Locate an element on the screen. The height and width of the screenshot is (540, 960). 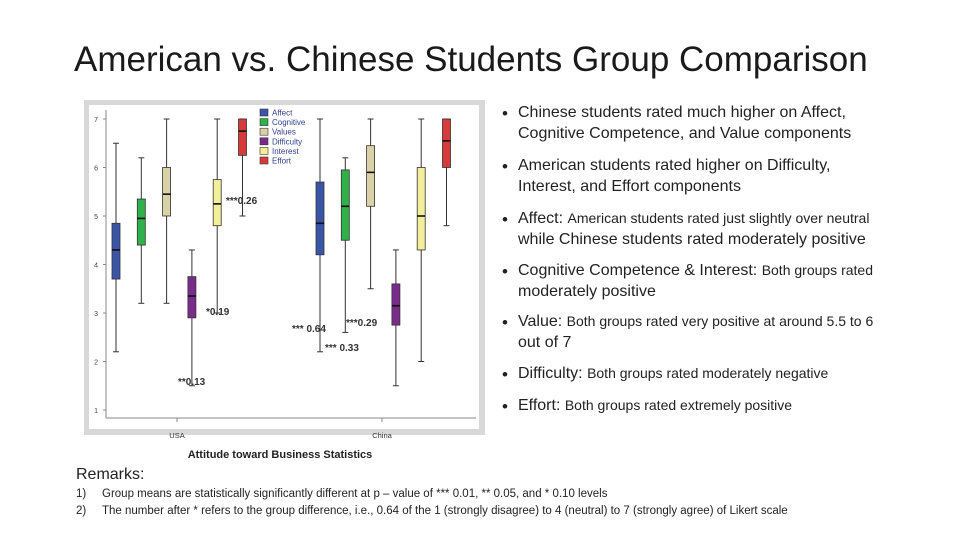
bullet-text: moderately positive is located at coordinates (587, 291).